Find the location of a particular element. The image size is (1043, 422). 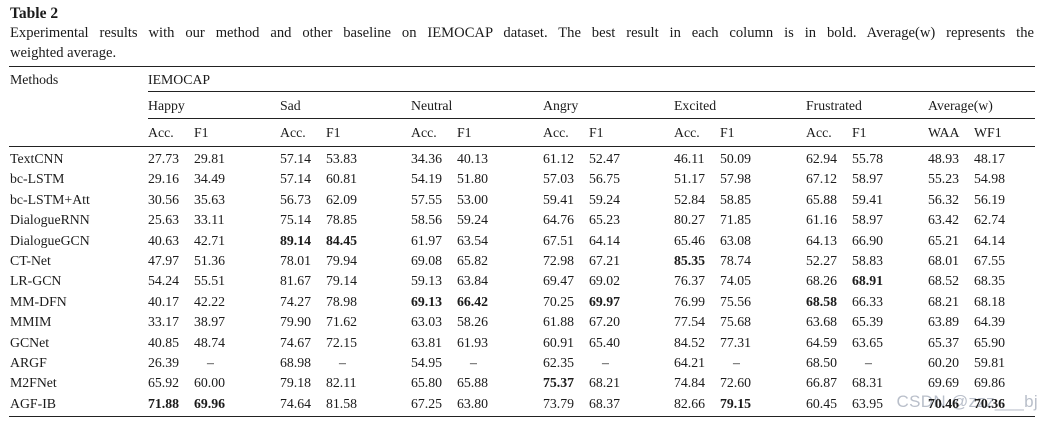

csdn-watermark: CSDN @zzz___bj is located at coordinates (967, 401).